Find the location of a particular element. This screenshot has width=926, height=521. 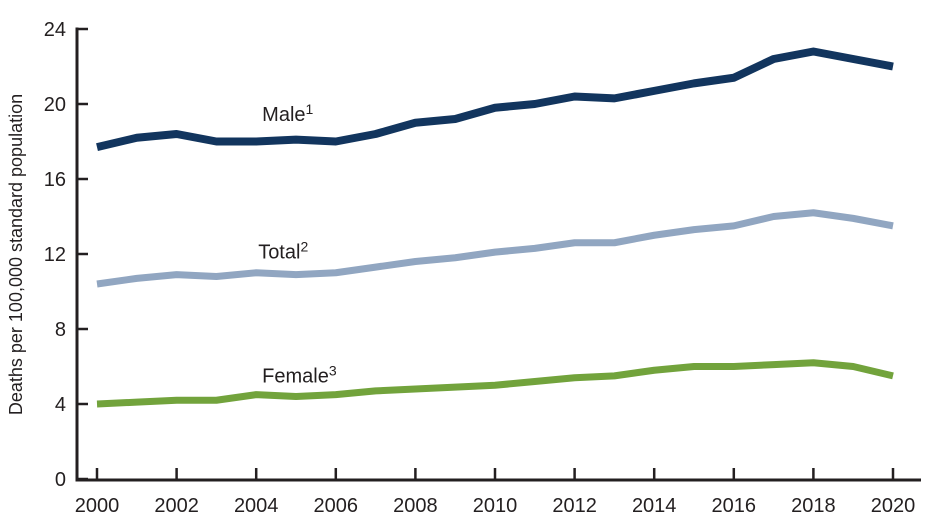

y-tick-label: 24 is located at coordinates (55, 30).